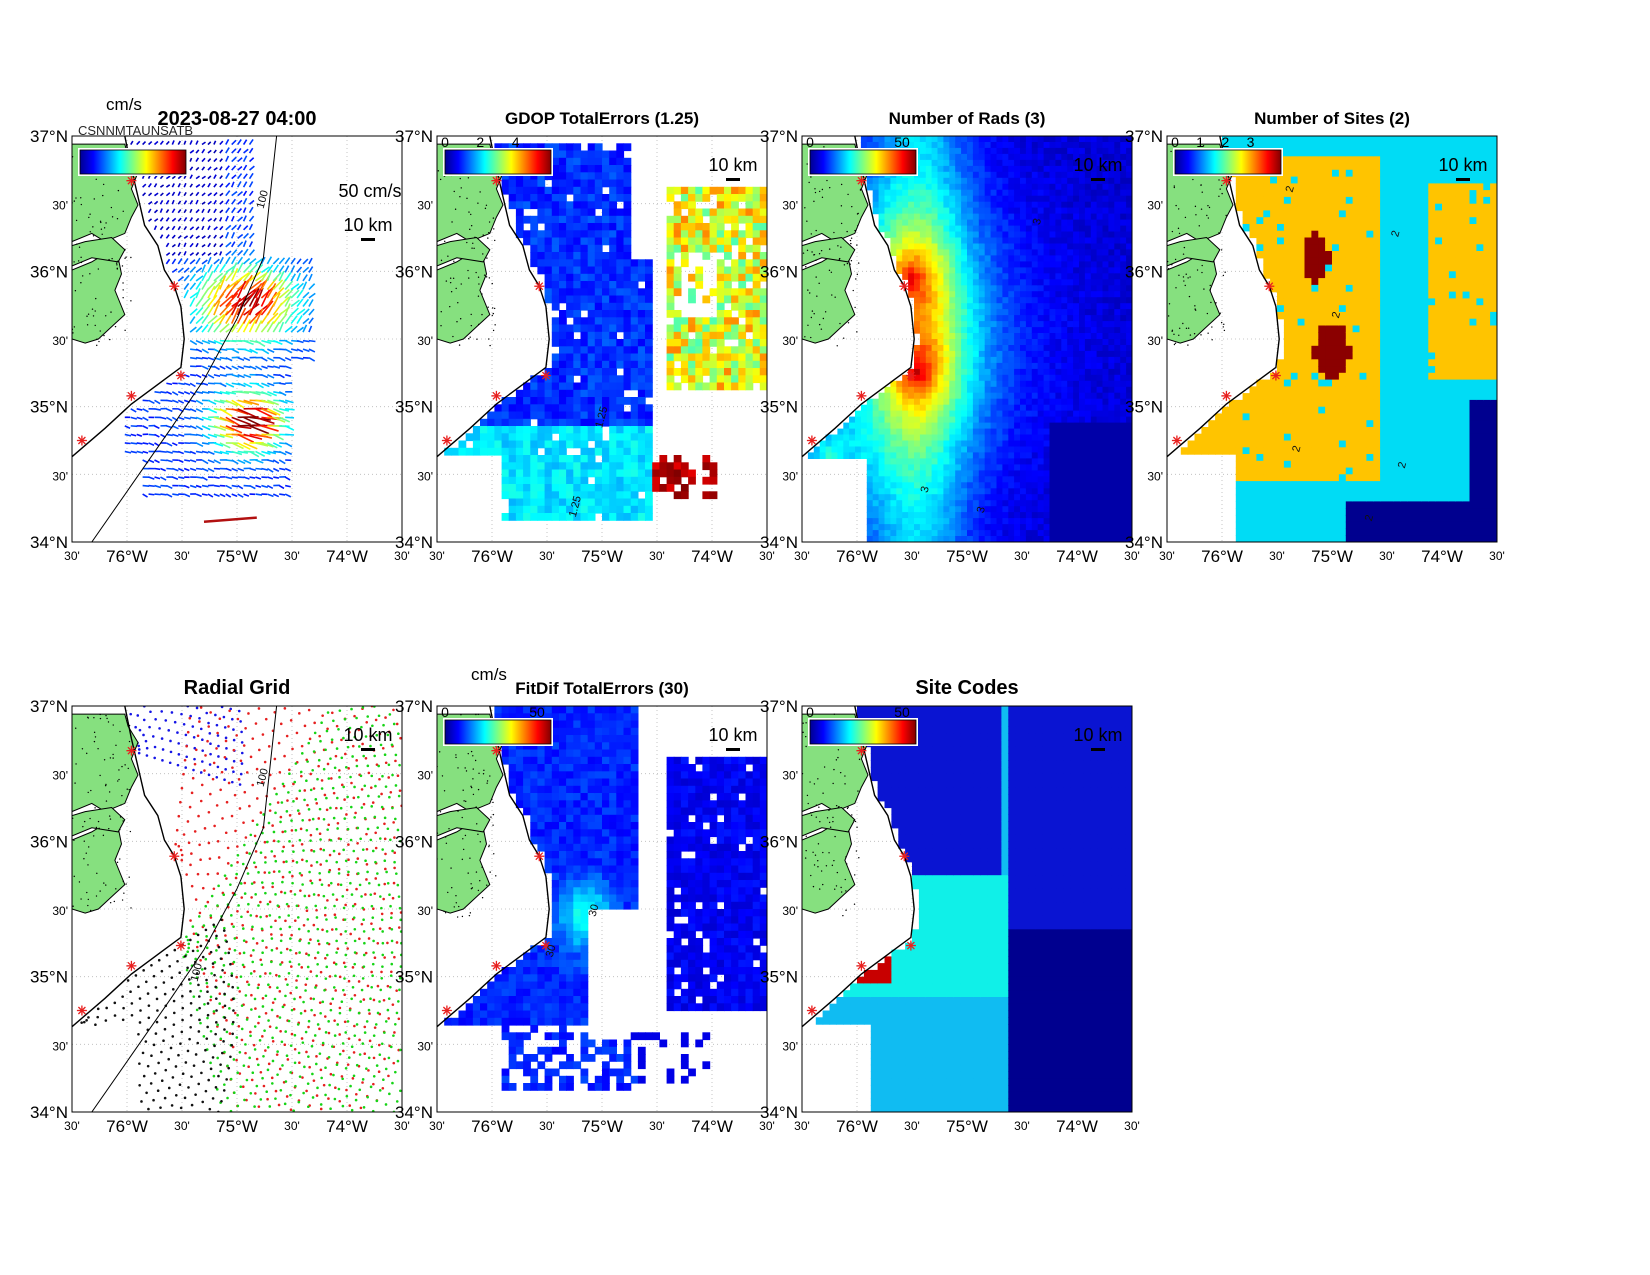  I want to click on contour-label: 30, so click(551, 951).